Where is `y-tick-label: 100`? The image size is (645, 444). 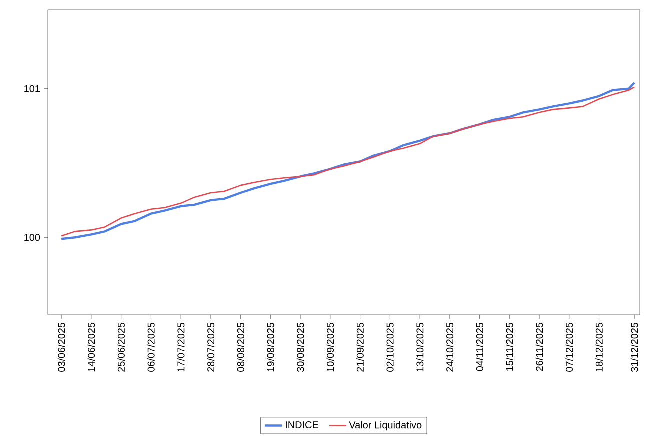
y-tick-label: 100 is located at coordinates (32, 238).